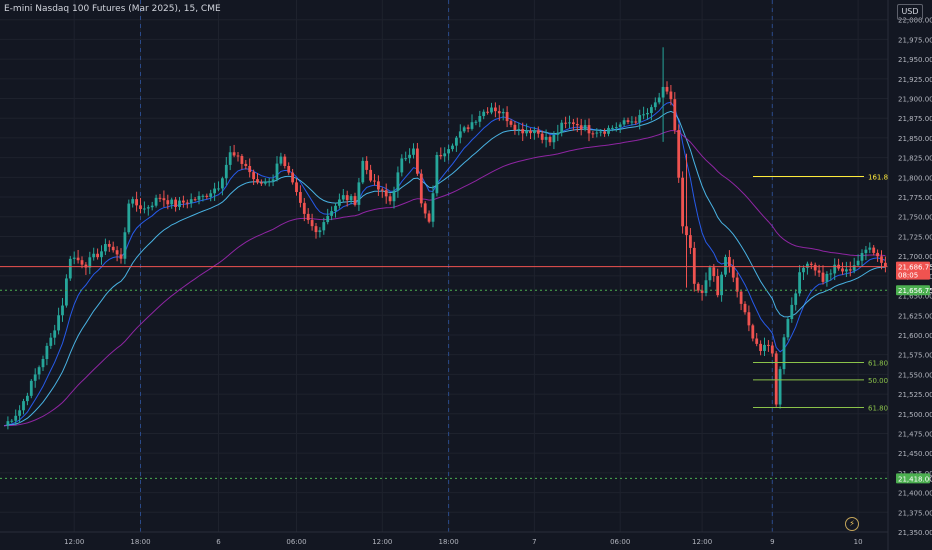 The image size is (932, 550). I want to click on price-tag-countdown: 08:05, so click(908, 276).